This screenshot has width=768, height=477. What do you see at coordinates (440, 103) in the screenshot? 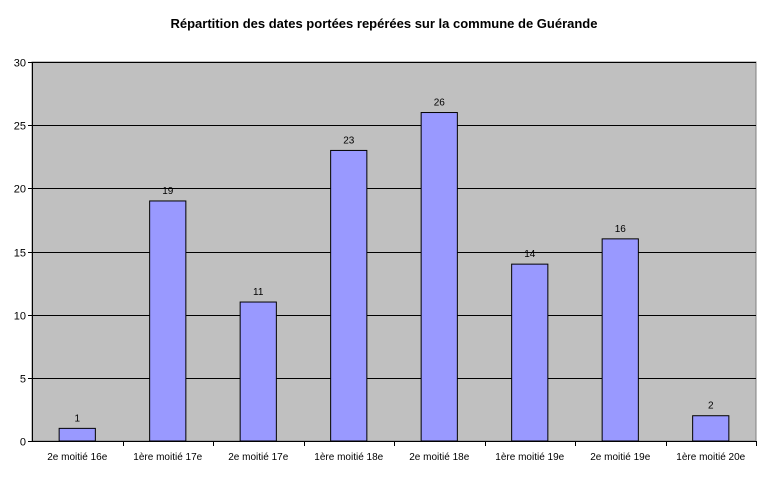
I see `data-label: 26` at bounding box center [440, 103].